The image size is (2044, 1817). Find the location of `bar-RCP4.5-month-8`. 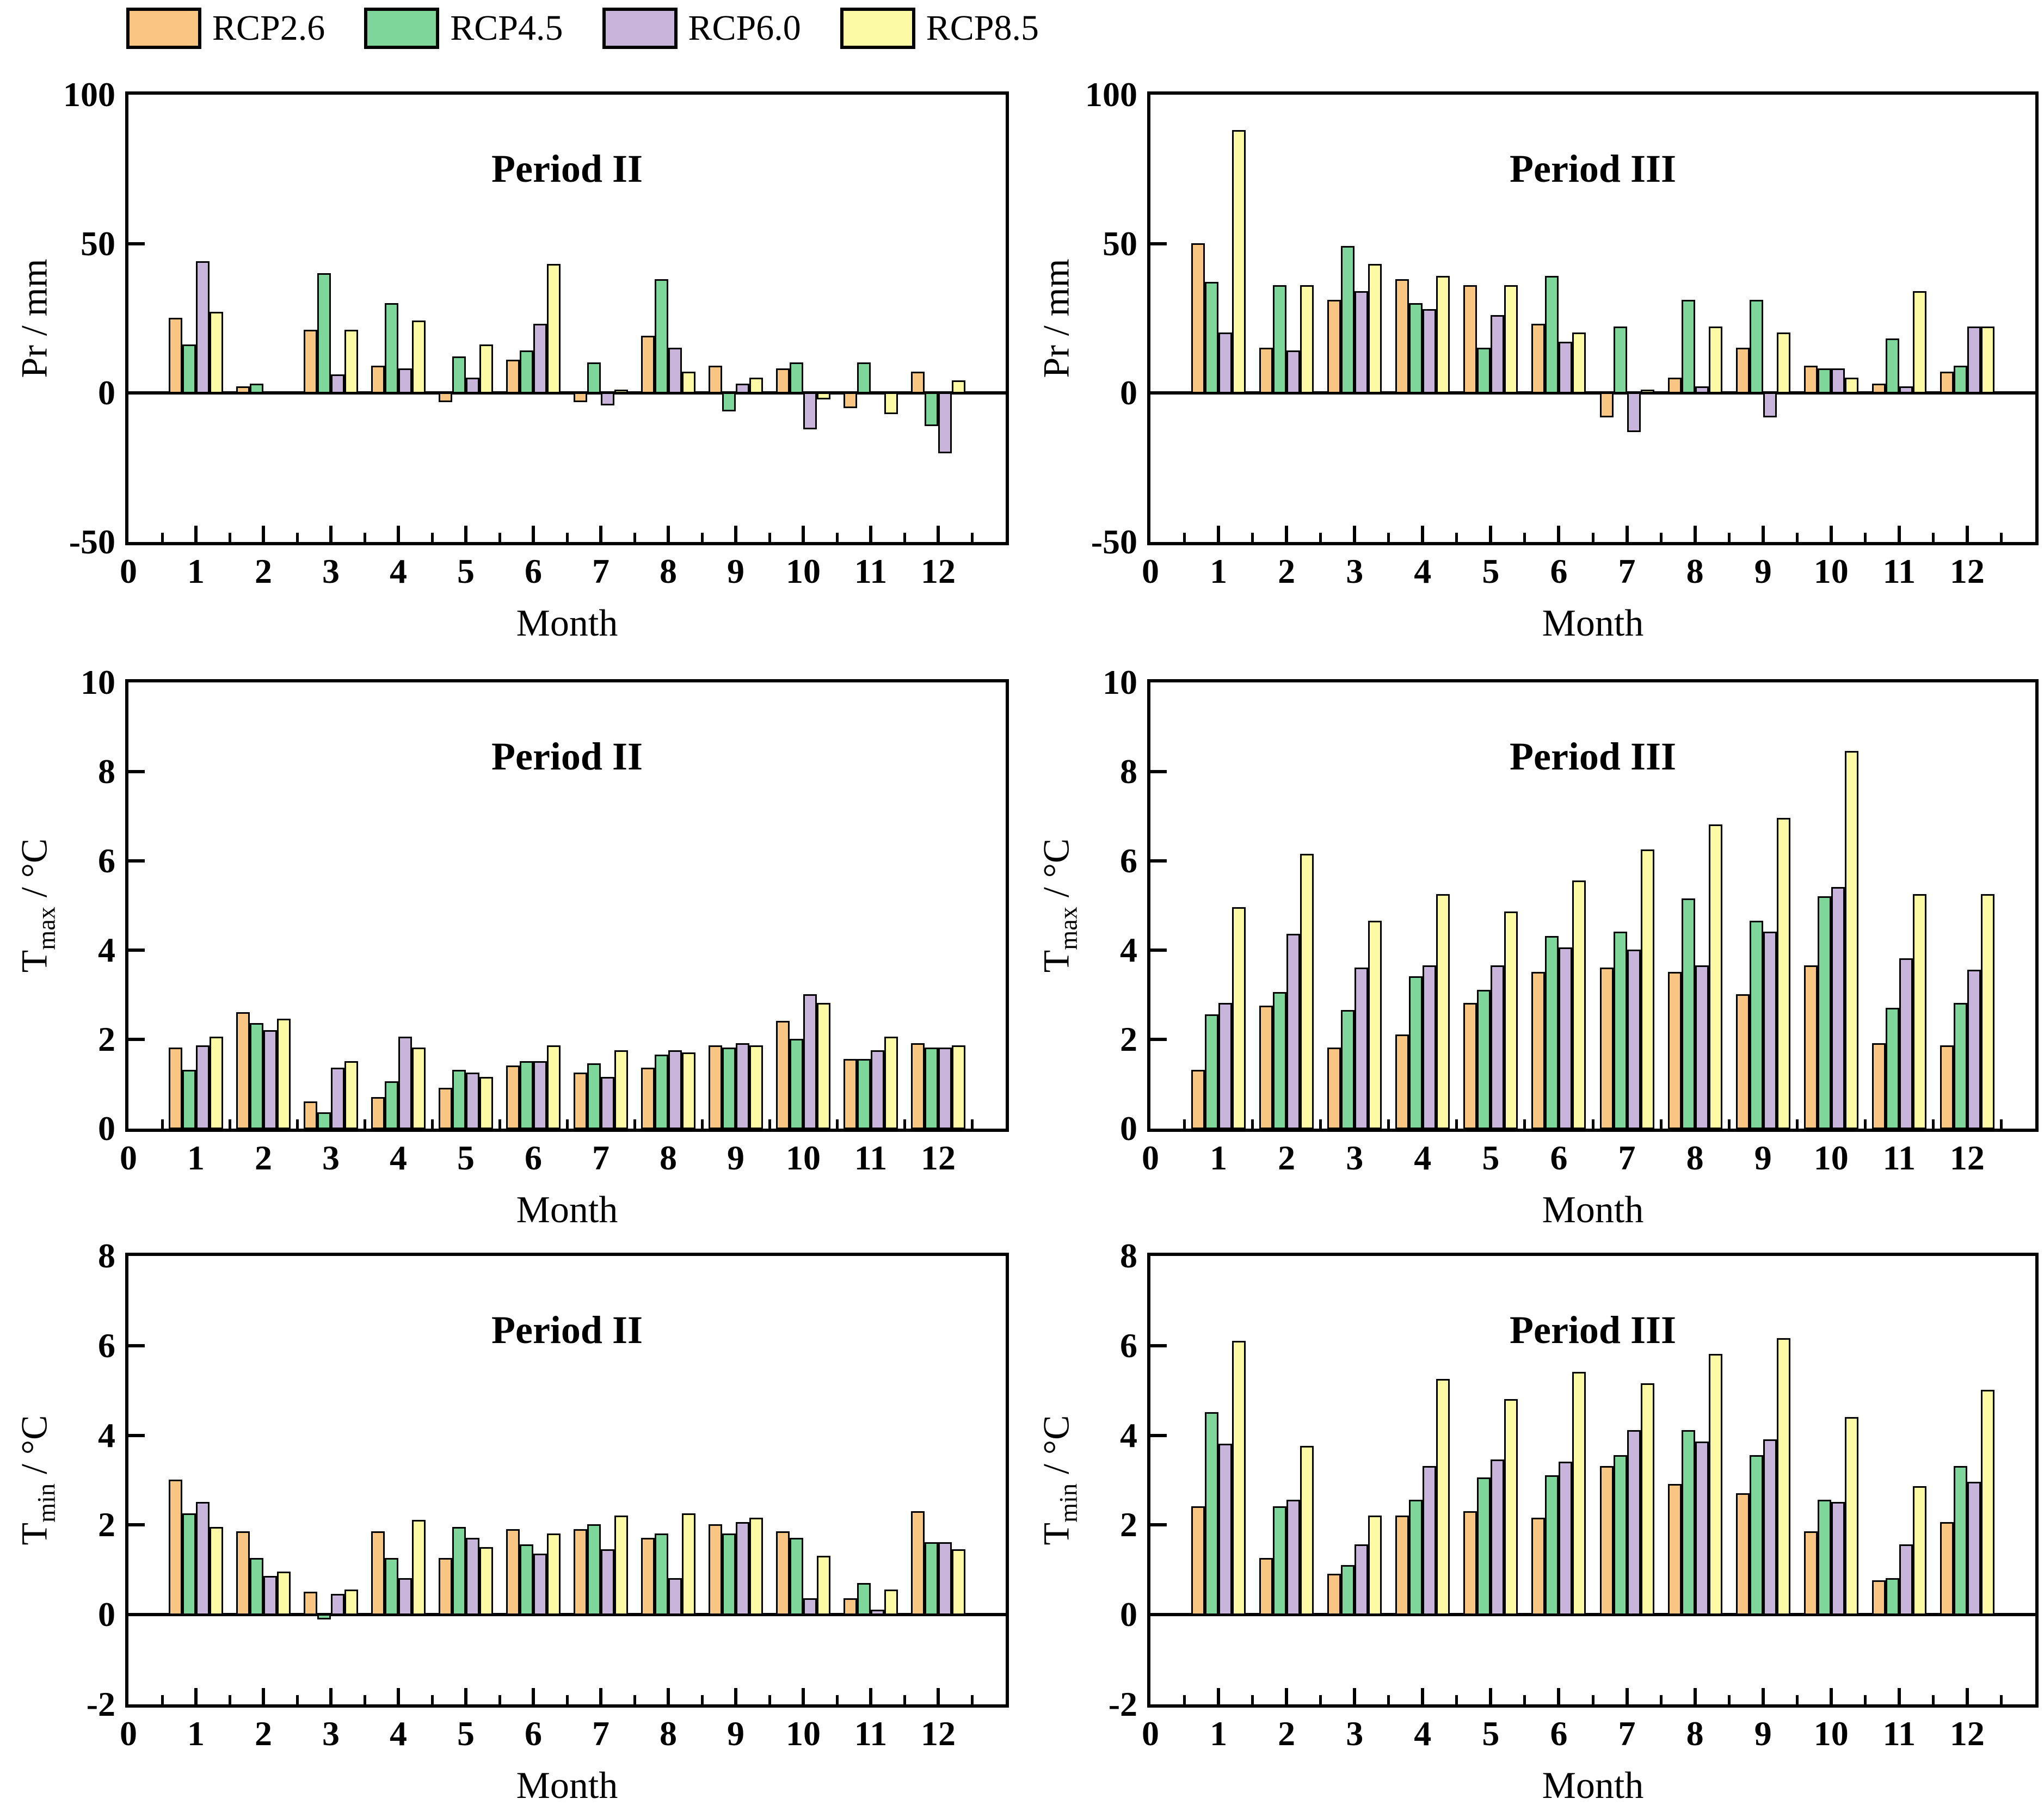

bar-RCP4.5-month-8 is located at coordinates (1688, 347).